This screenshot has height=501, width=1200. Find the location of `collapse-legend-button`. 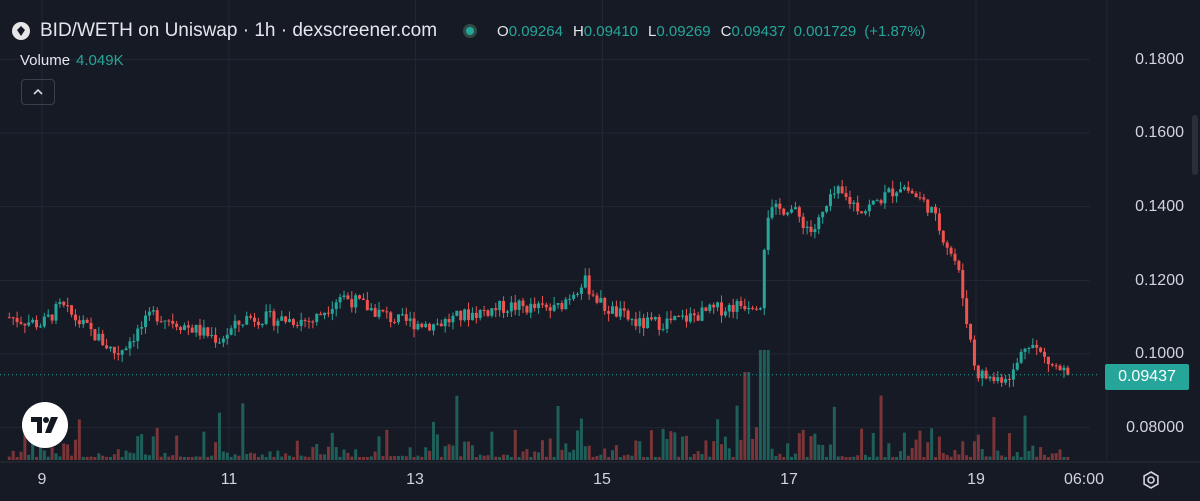

collapse-legend-button is located at coordinates (38, 92).